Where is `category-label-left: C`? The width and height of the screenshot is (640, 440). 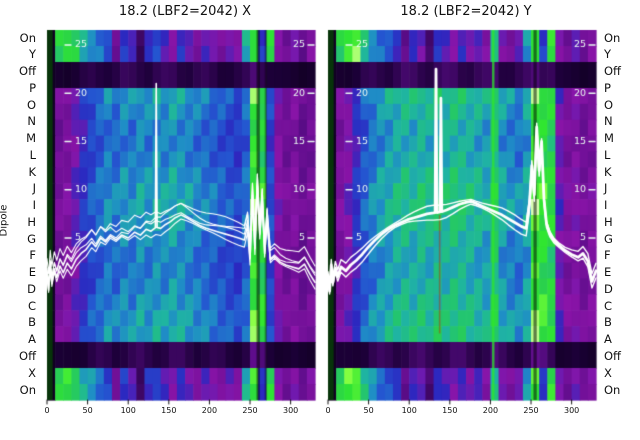 category-label-left: C is located at coordinates (31, 305).